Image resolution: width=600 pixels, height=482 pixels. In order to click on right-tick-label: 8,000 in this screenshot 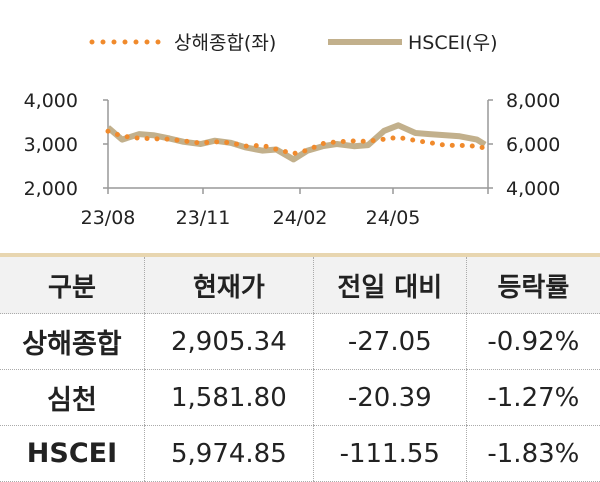, I will do `click(533, 101)`.